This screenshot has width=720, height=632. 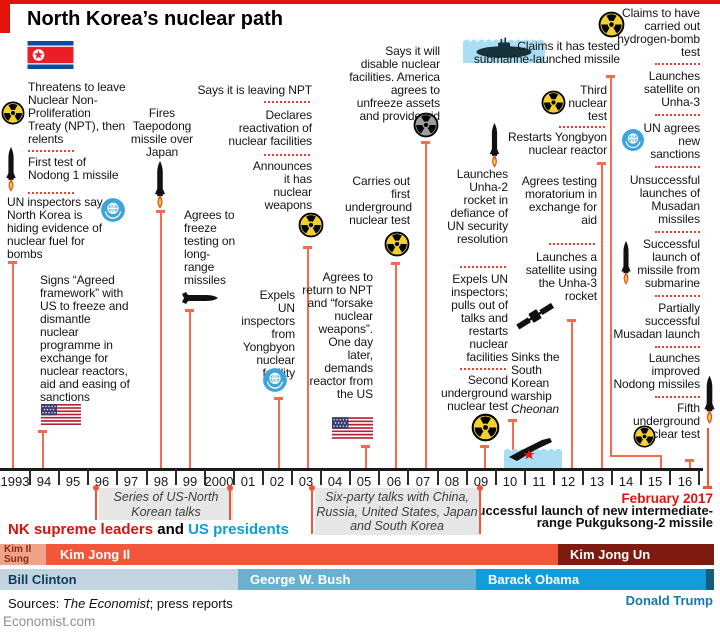 I want to click on connector-2010, so click(x=513, y=445).